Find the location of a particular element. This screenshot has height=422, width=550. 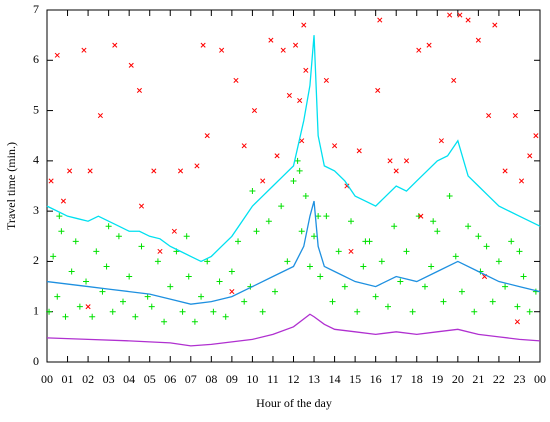

x-tick-label: 22 is located at coordinates (499, 379).